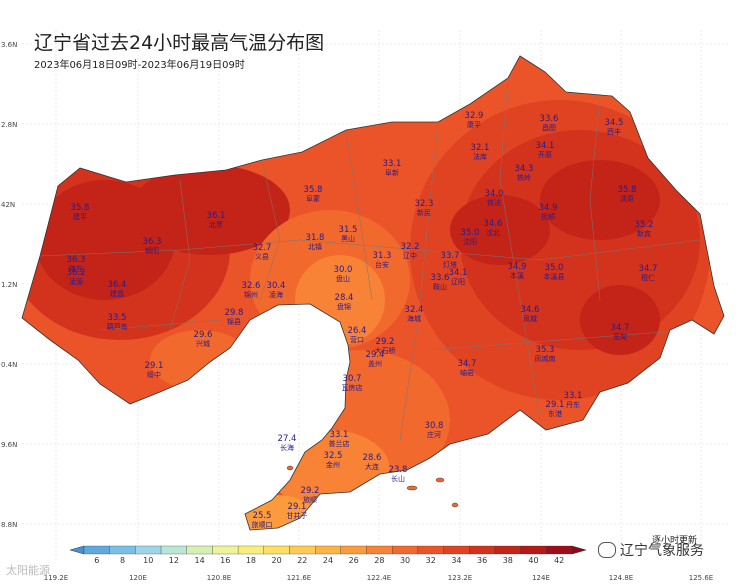  Describe the element at coordinates (651, 550) in the screenshot. I see `brand-badge: 辽宁气象服务` at that location.